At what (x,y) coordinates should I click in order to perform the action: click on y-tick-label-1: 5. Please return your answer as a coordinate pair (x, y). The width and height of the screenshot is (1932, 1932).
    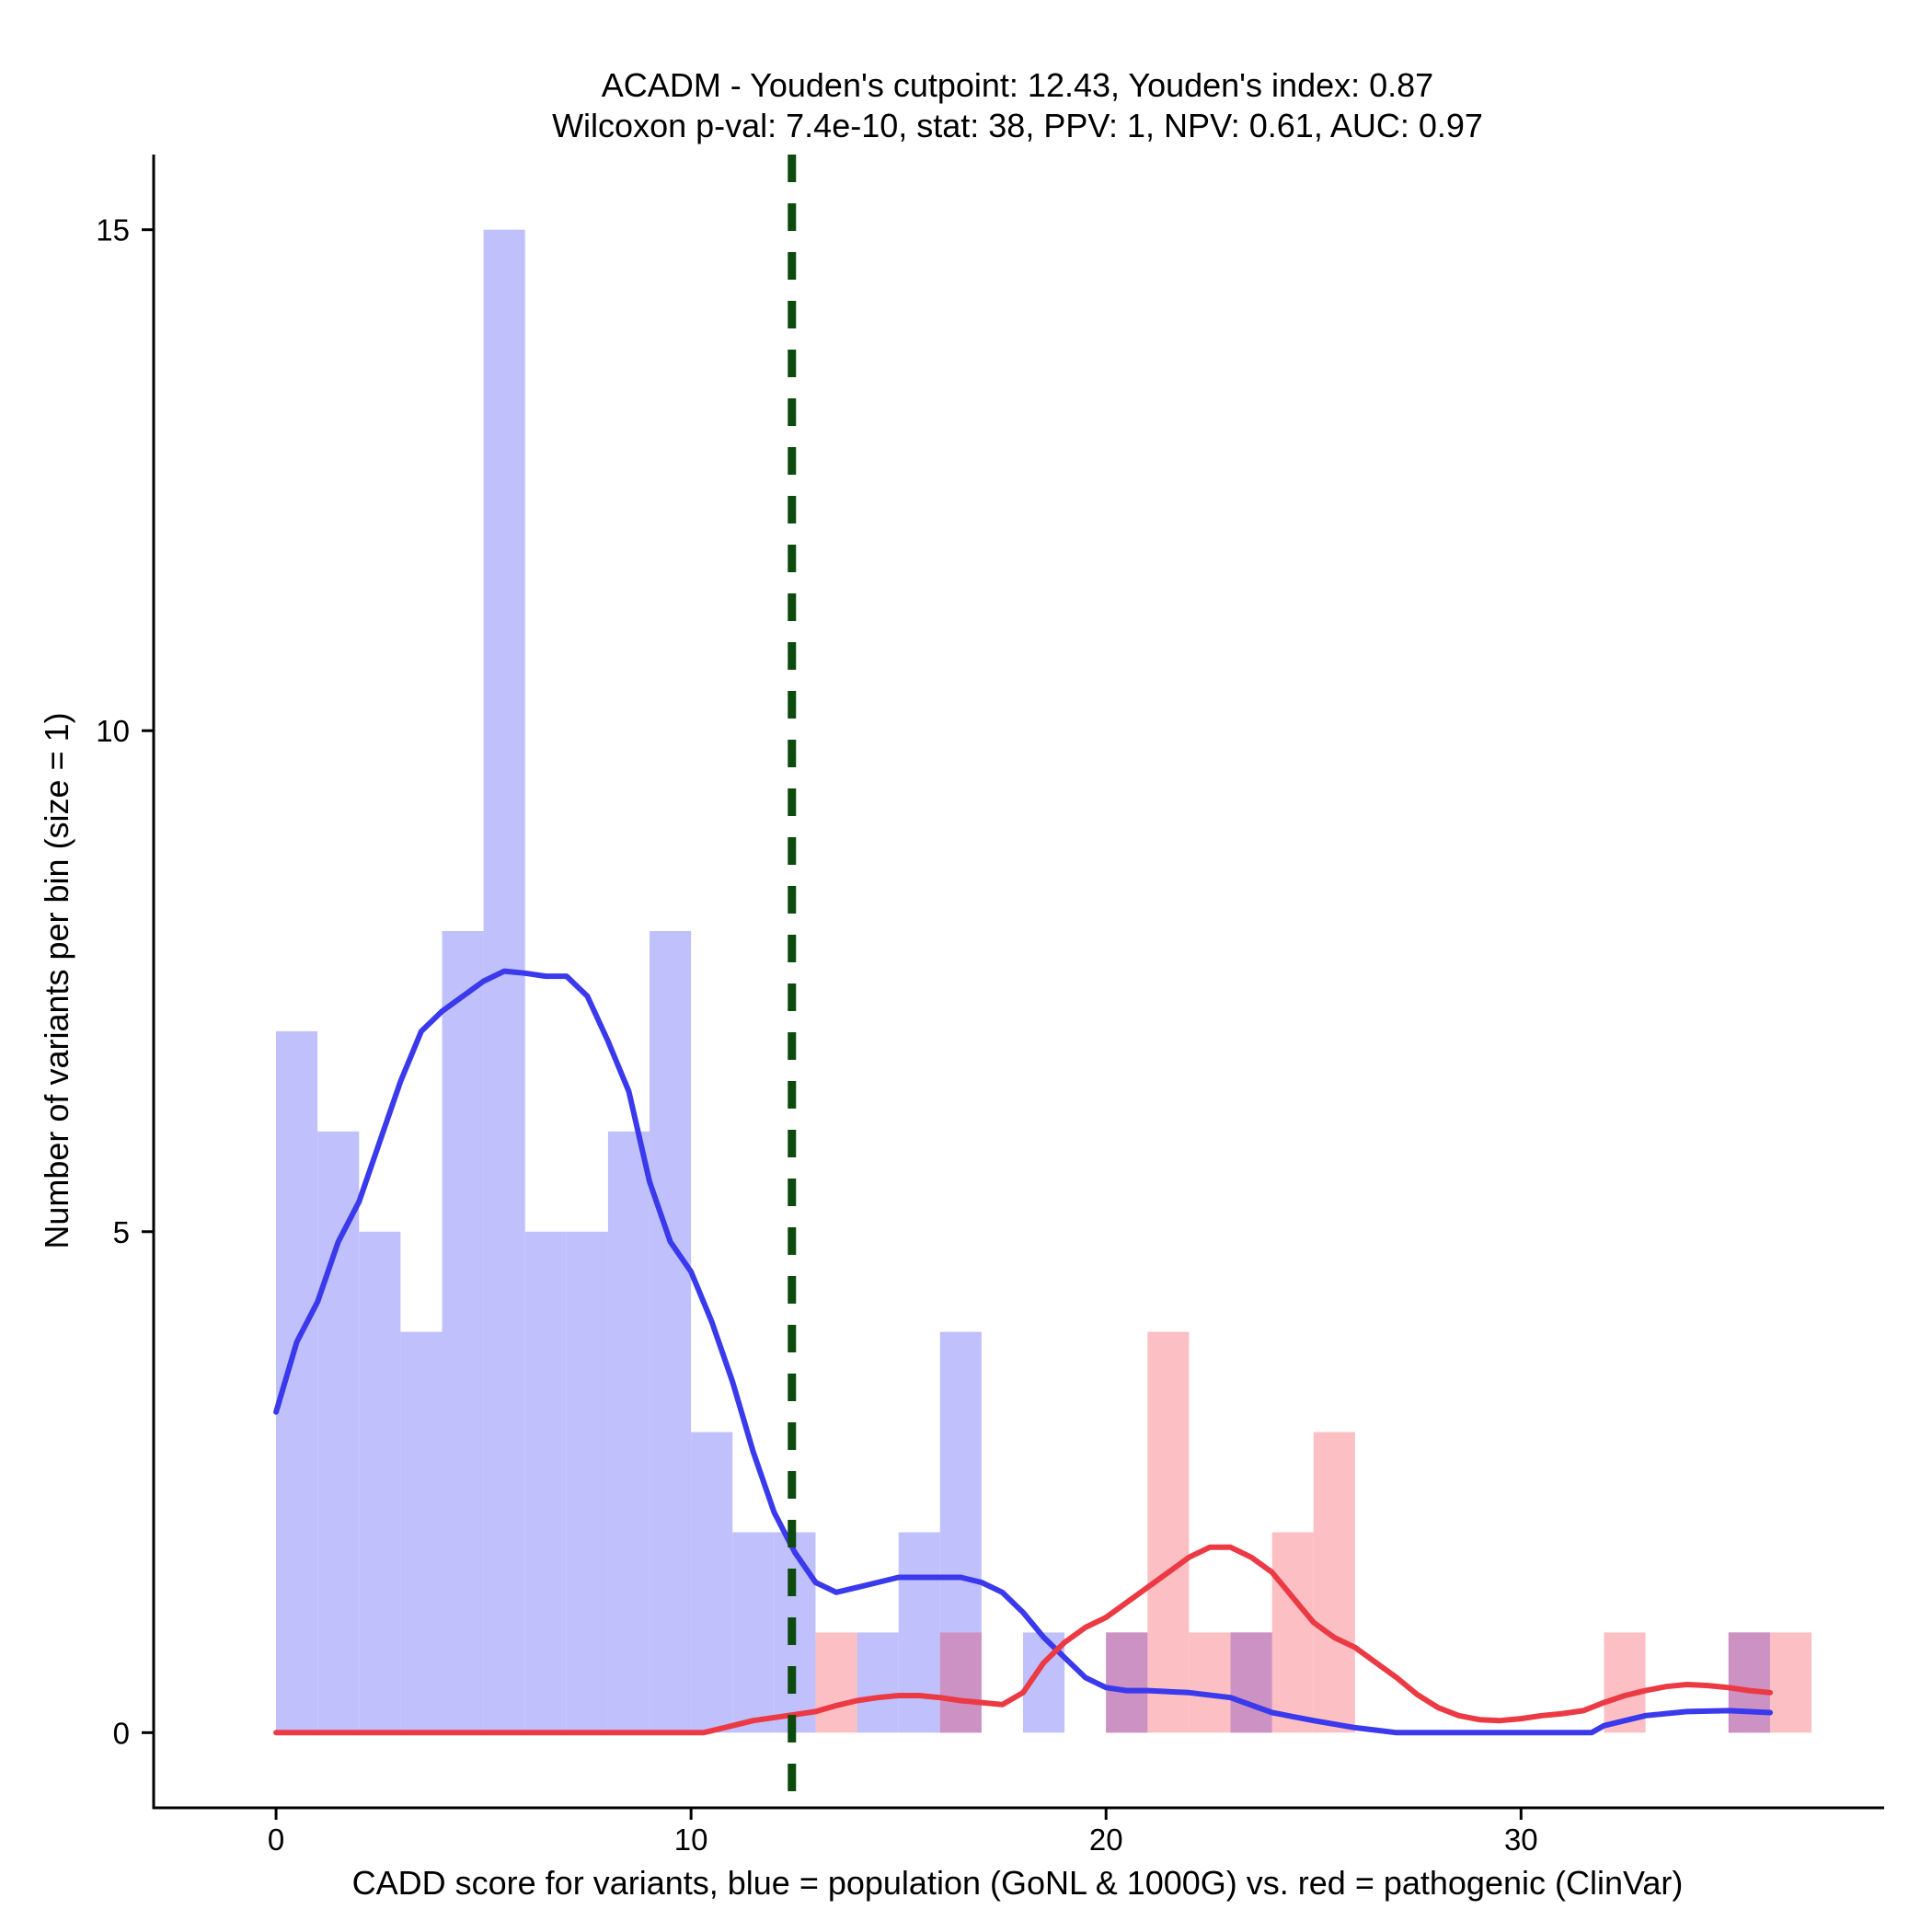
    Looking at the image, I should click on (121, 1232).